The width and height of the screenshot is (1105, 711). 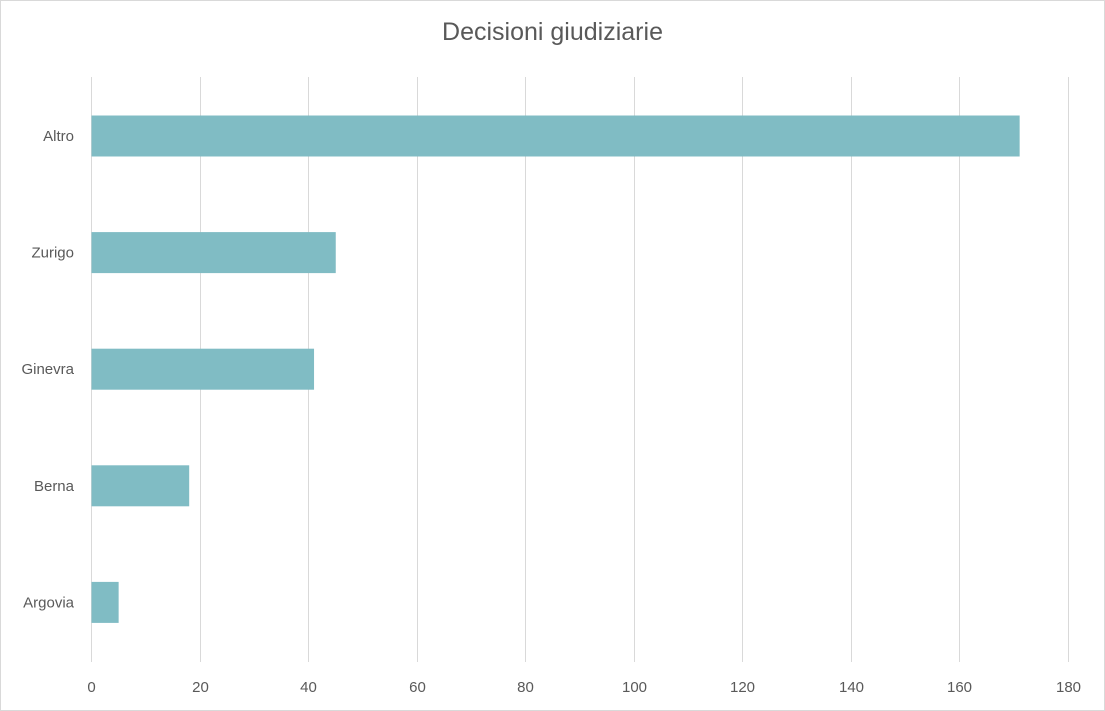 What do you see at coordinates (525, 687) in the screenshot?
I see `x-tick-label: 80` at bounding box center [525, 687].